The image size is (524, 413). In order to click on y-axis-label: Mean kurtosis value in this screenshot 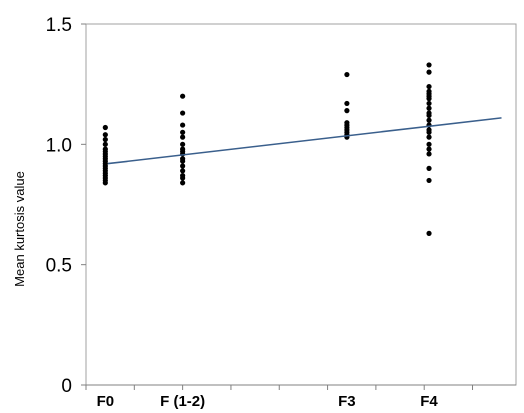, I will do `click(19, 229)`.